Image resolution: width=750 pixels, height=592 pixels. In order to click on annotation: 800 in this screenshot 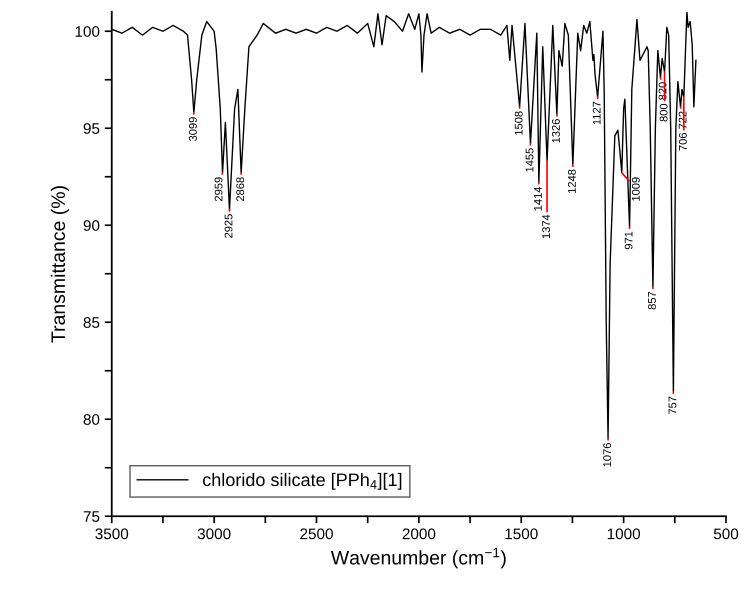, I will do `click(664, 113)`.